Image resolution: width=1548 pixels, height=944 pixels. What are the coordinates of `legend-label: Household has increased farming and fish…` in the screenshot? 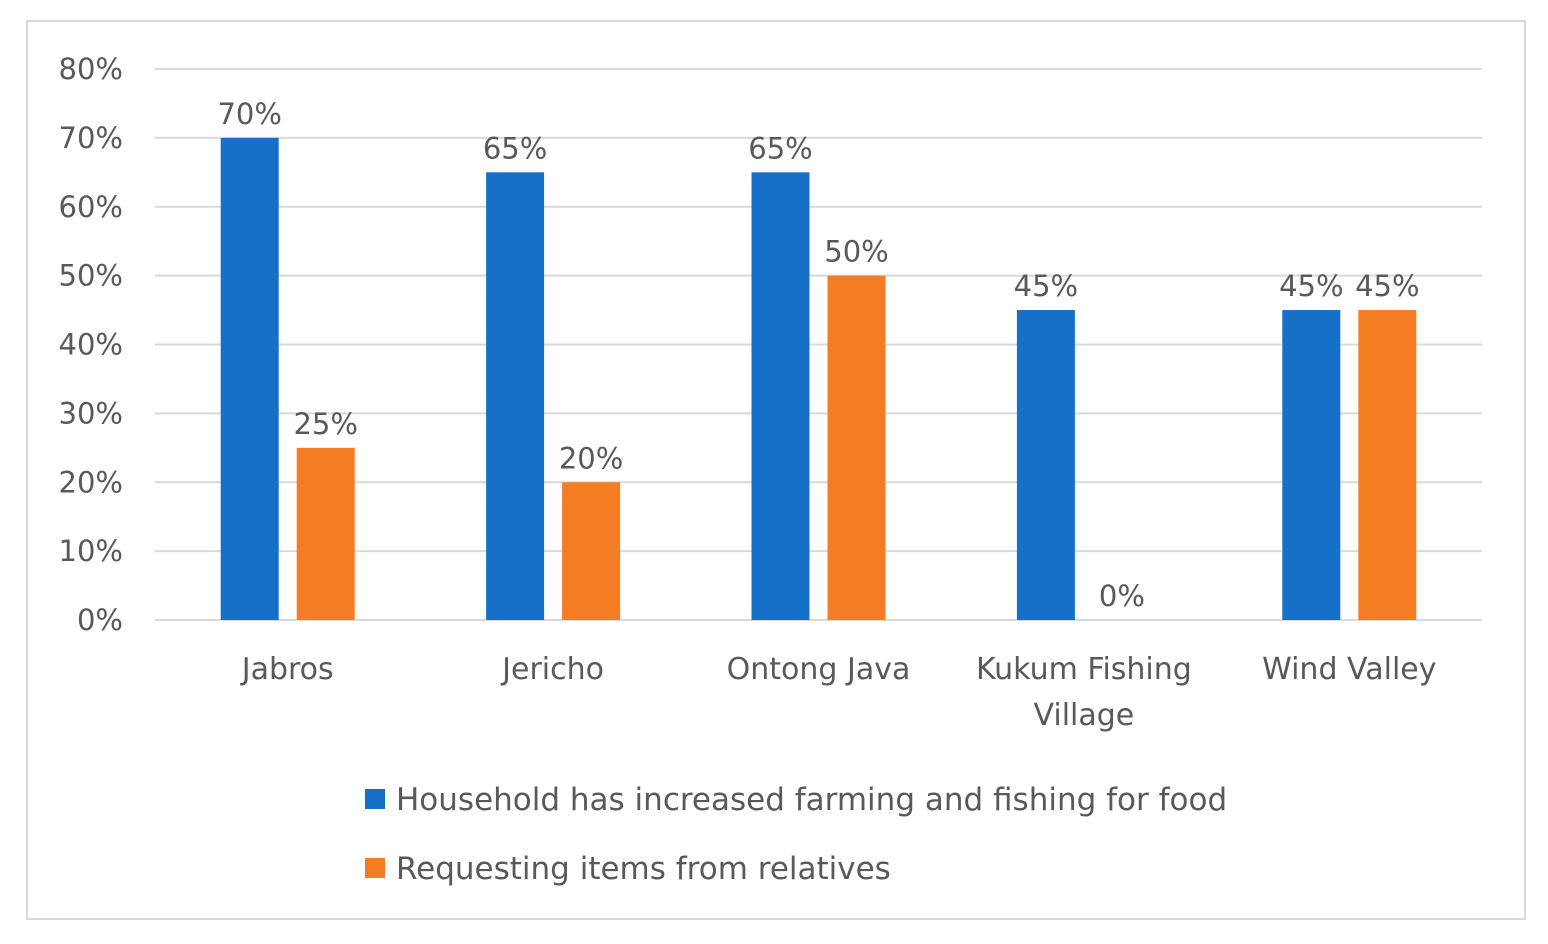 It's located at (811, 800).